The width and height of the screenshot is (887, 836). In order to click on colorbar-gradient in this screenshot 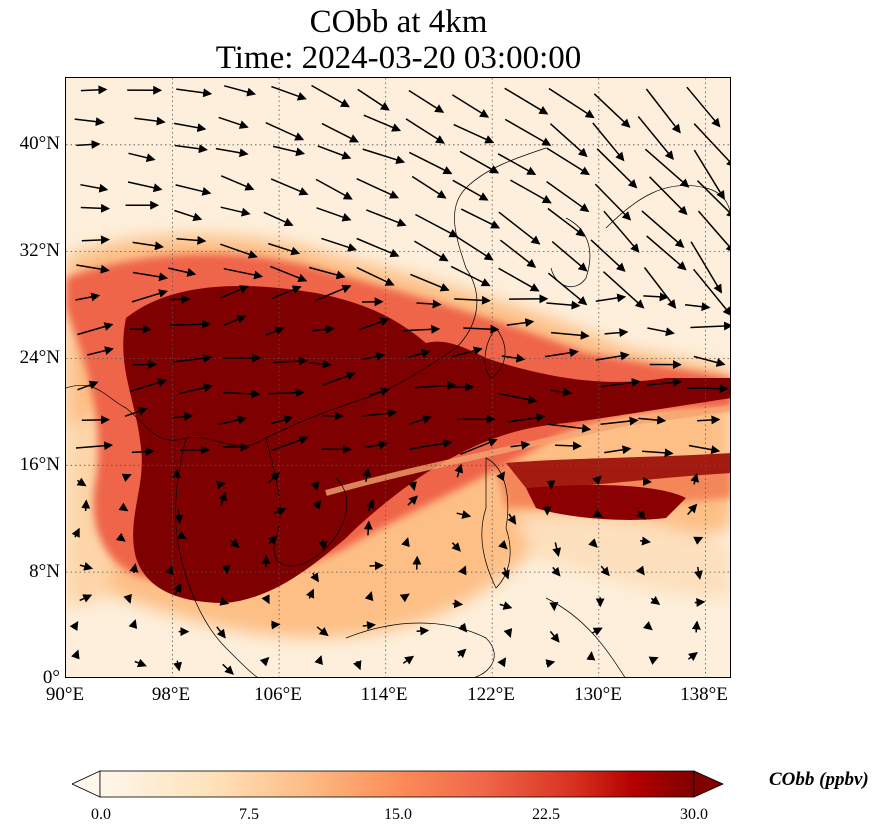, I will do `click(397, 784)`.